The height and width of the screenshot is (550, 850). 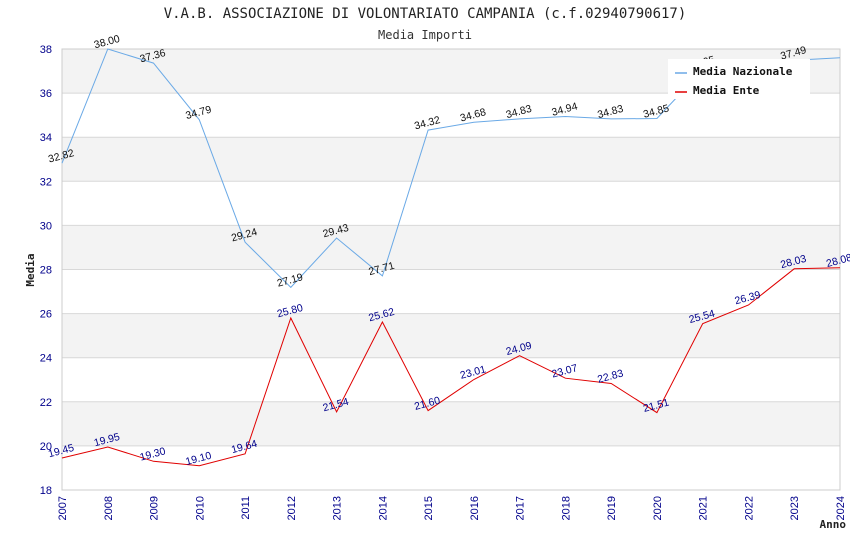 I want to click on y-tick-label: 30, so click(x=46, y=226).